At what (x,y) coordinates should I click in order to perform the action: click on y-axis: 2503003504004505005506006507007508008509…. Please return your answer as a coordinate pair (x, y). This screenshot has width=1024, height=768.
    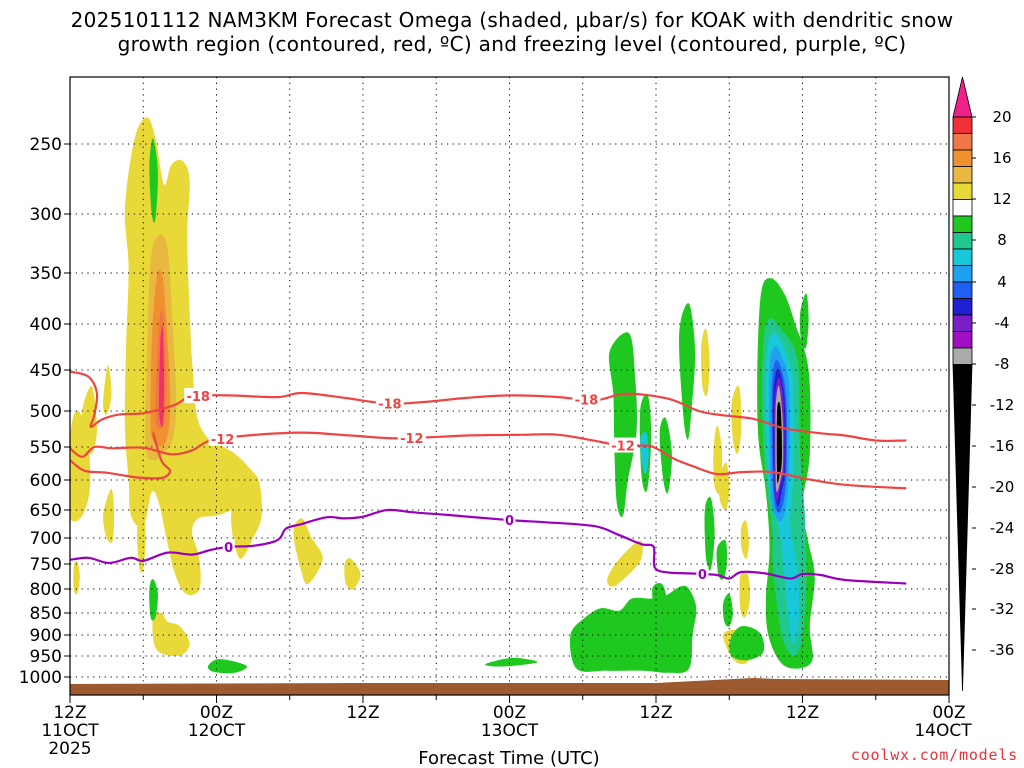
    Looking at the image, I should click on (44, 411).